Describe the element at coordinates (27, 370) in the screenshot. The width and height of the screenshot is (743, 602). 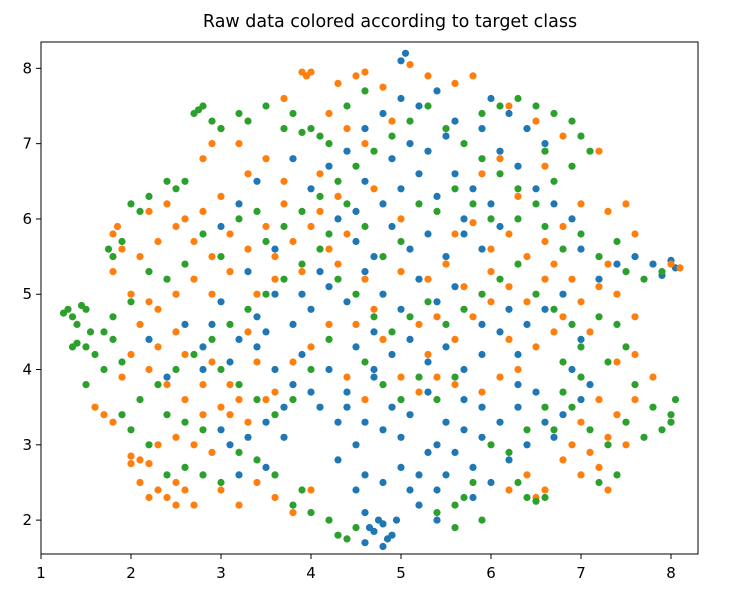
I see `y-tick-label: 4` at that location.